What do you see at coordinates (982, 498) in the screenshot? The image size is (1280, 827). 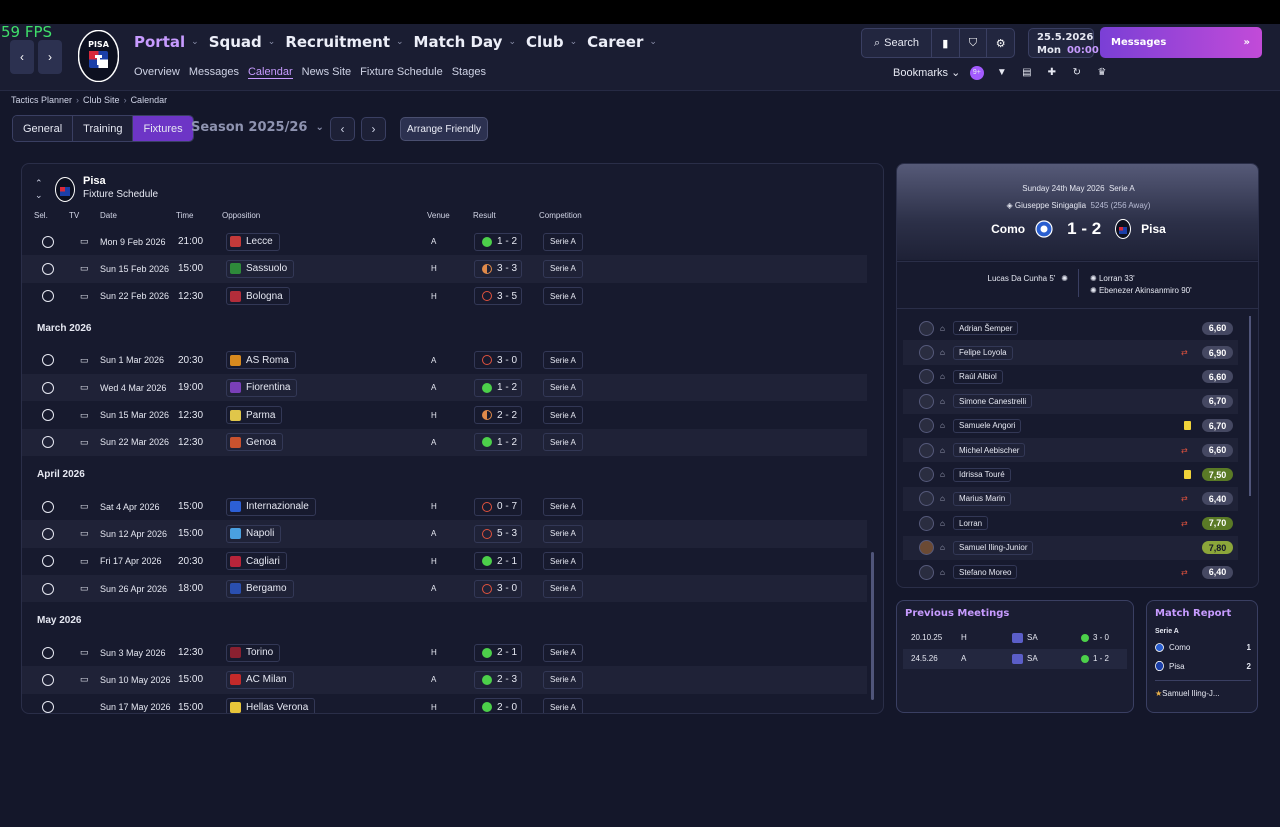 I see `player-name-button: Marius Marin` at bounding box center [982, 498].